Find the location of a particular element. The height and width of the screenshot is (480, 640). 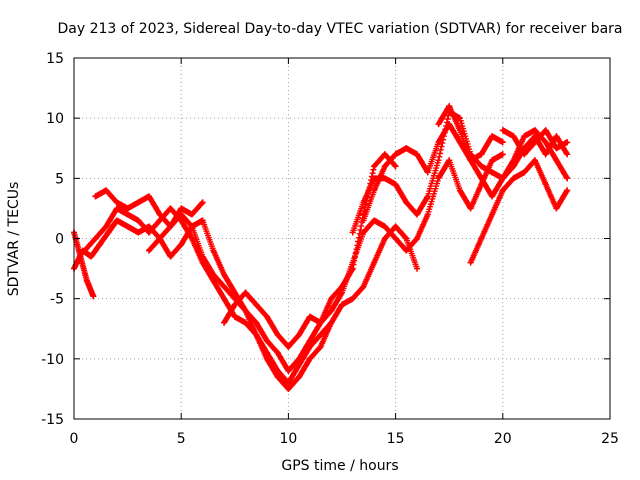

y-tick-label: -10 is located at coordinates (52, 360).